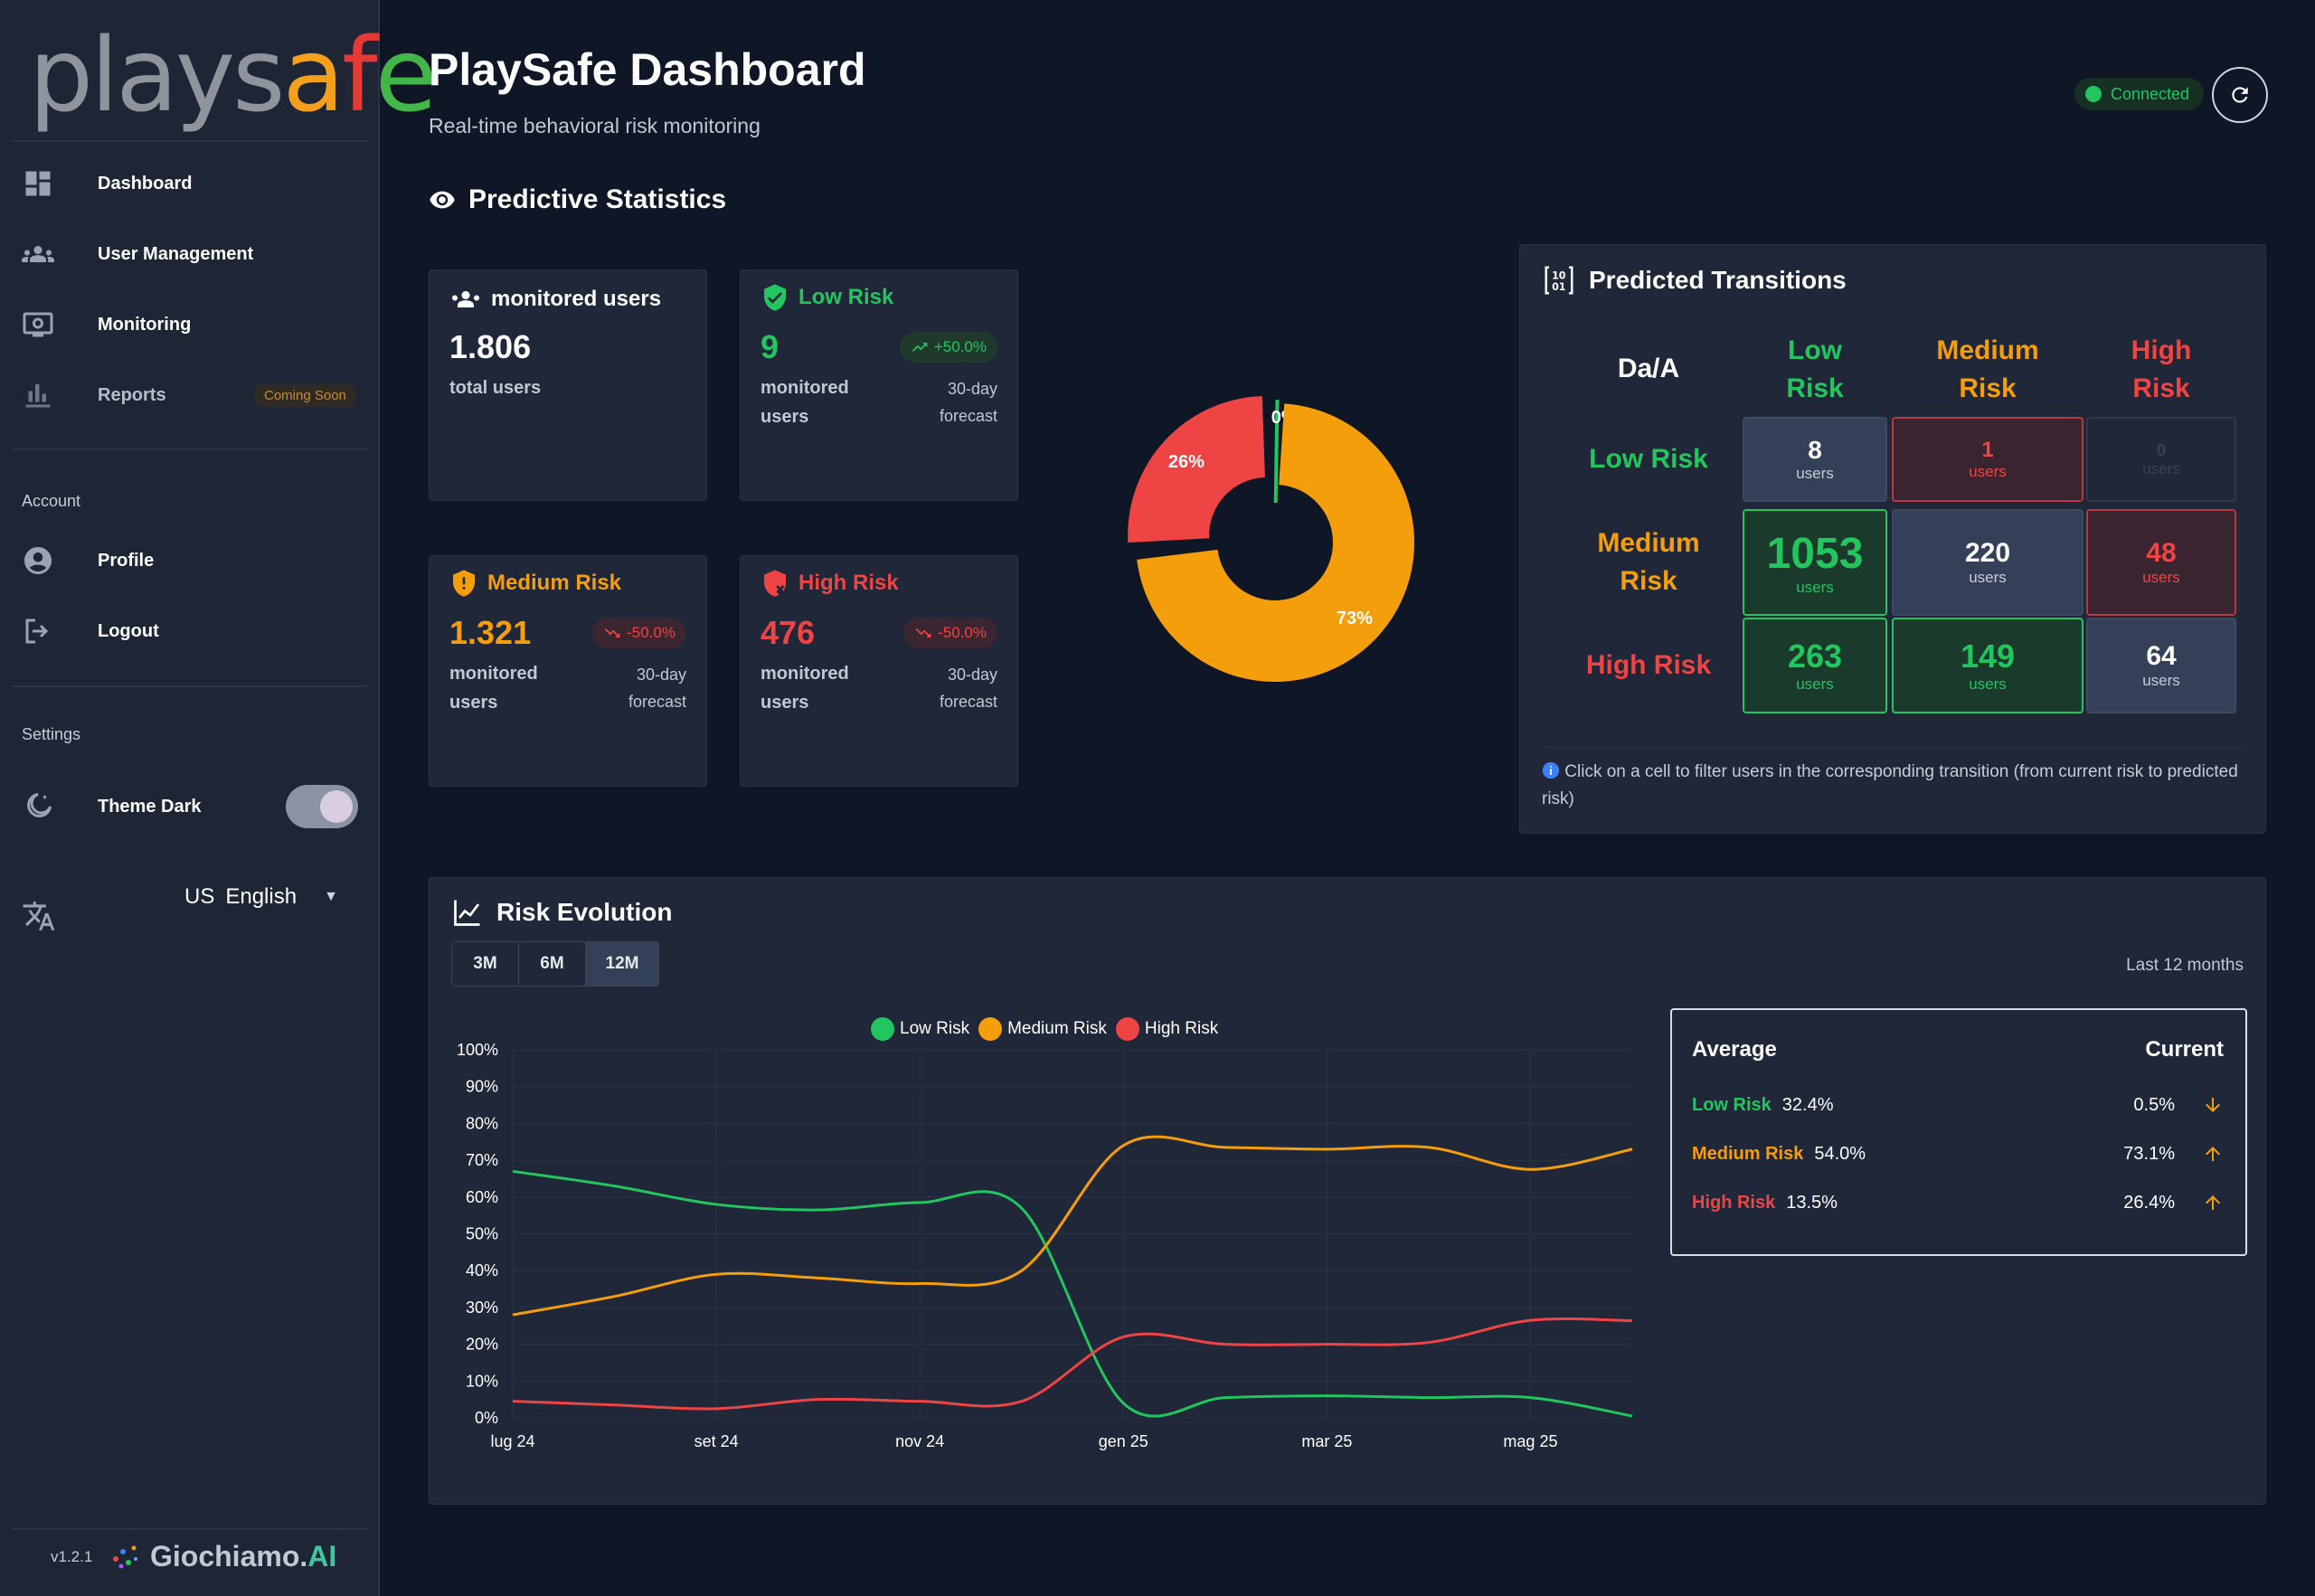 The image size is (2315, 1596). I want to click on sidebar-item-user-management: User Management, so click(190, 254).